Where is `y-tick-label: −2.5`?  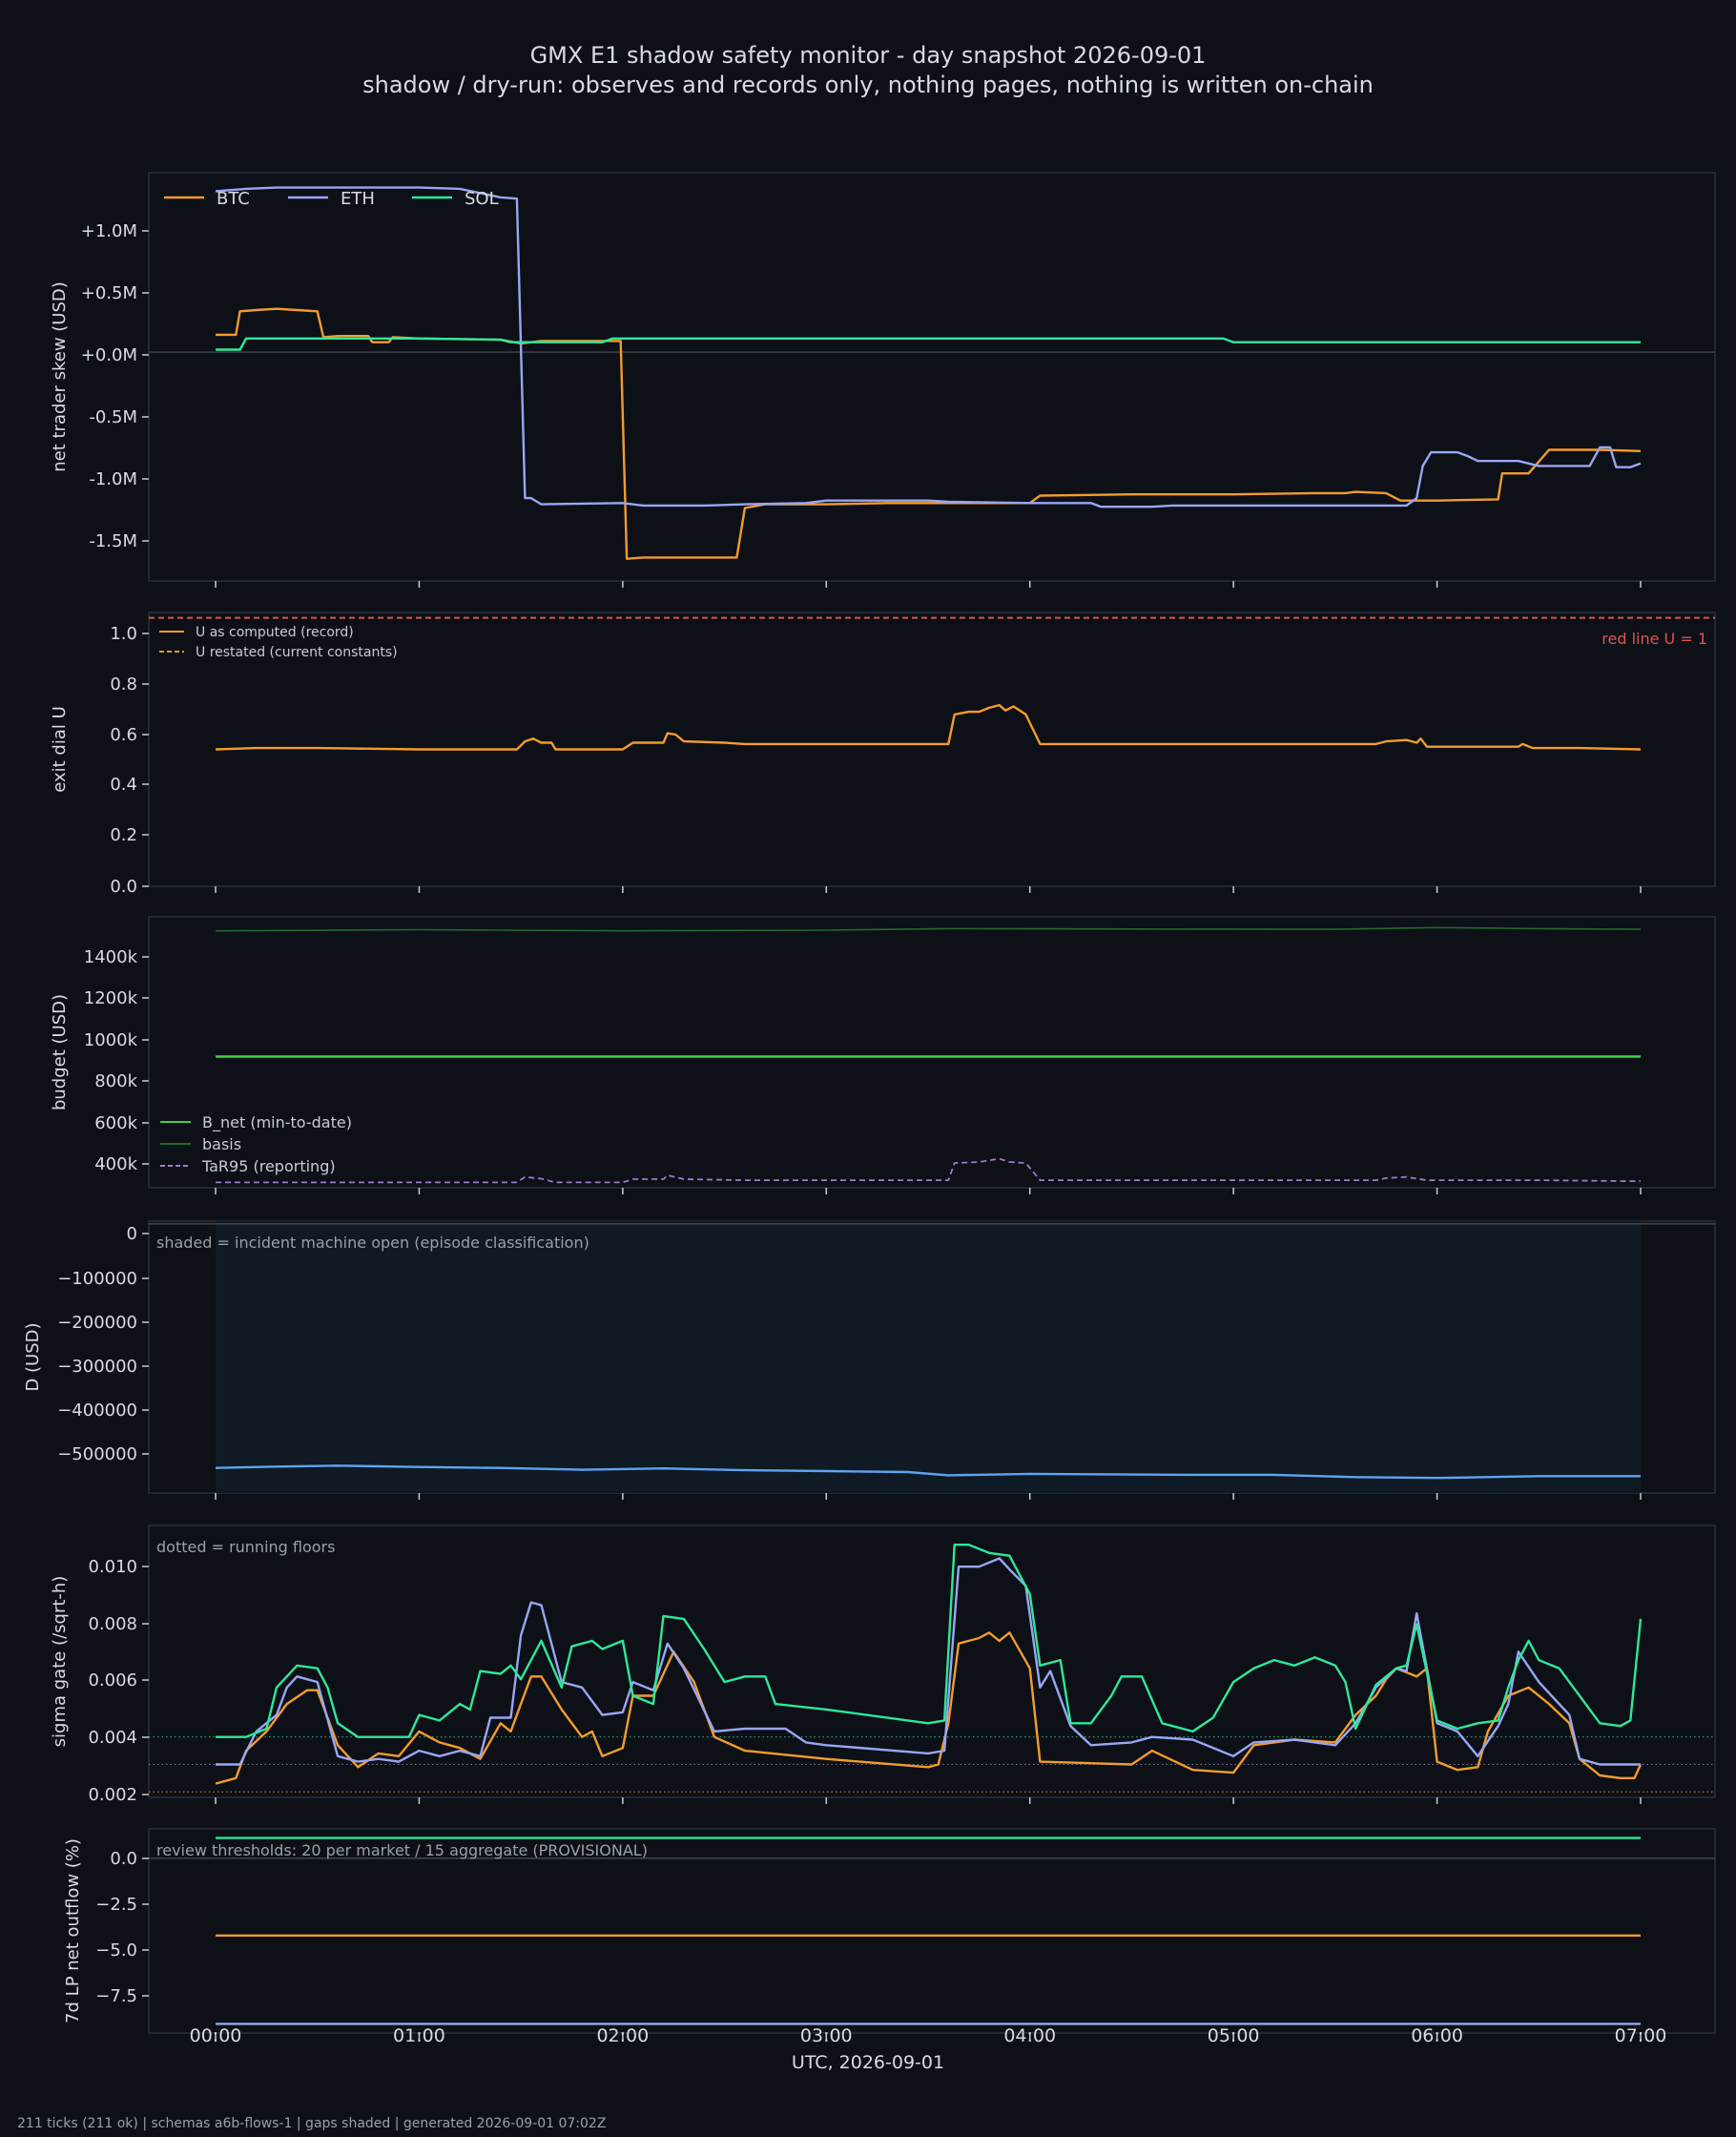
y-tick-label: −2.5 is located at coordinates (116, 1905).